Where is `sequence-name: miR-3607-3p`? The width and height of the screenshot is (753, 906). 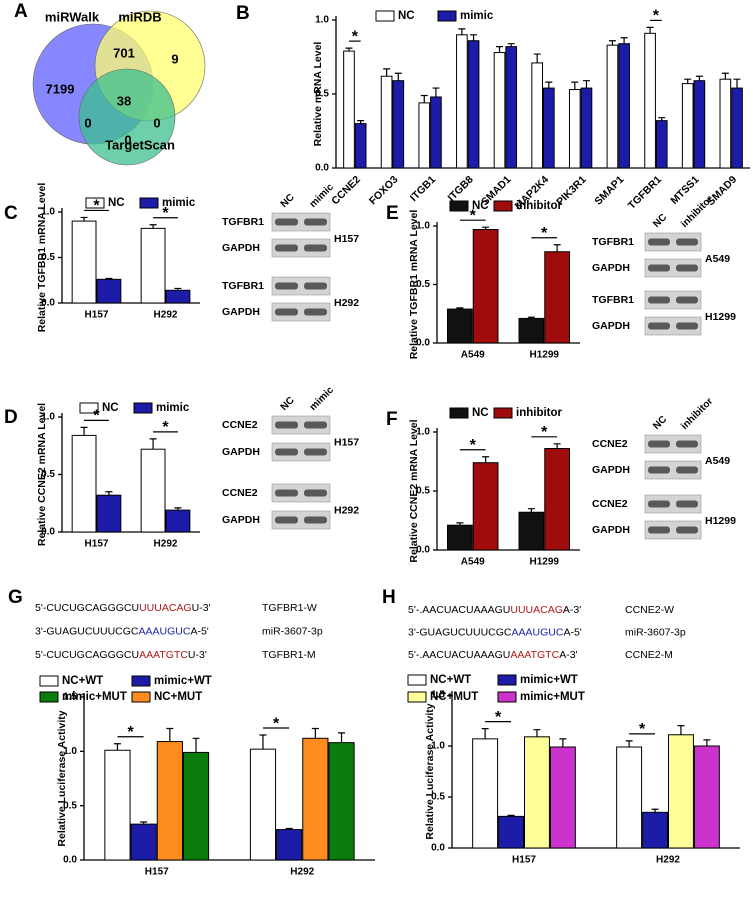
sequence-name: miR-3607-3p is located at coordinates (655, 632).